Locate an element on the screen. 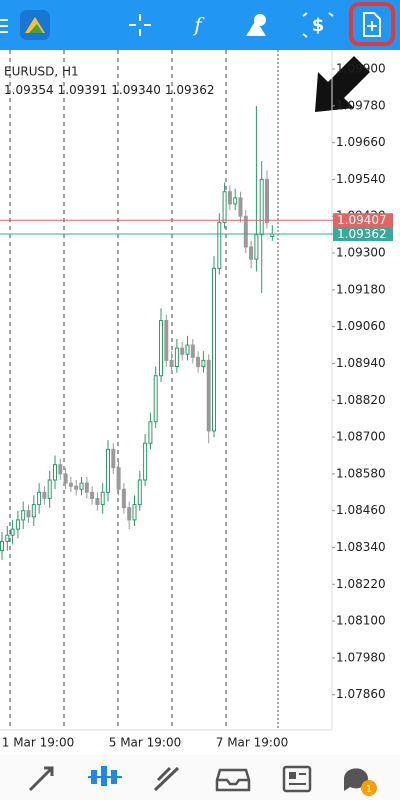  y-tick-label: 1.09780 is located at coordinates (361, 105).